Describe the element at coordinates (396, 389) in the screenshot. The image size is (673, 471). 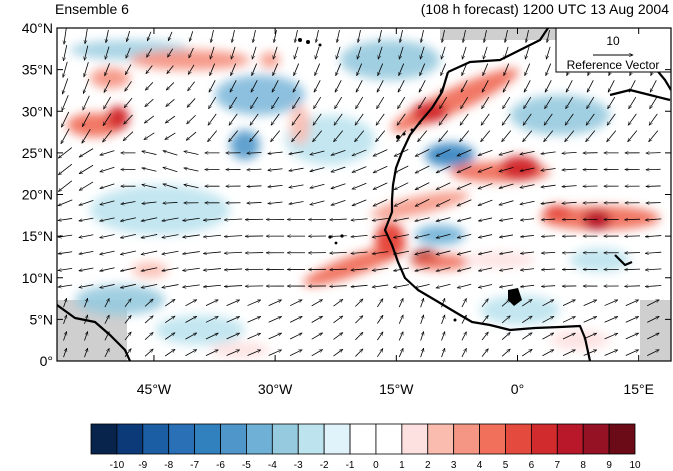
I see `lon-tick-label: 15°W` at that location.